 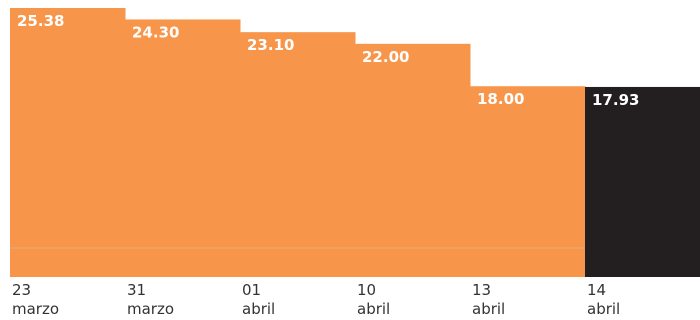 I want to click on tick-day-1: 31, so click(x=136, y=290).